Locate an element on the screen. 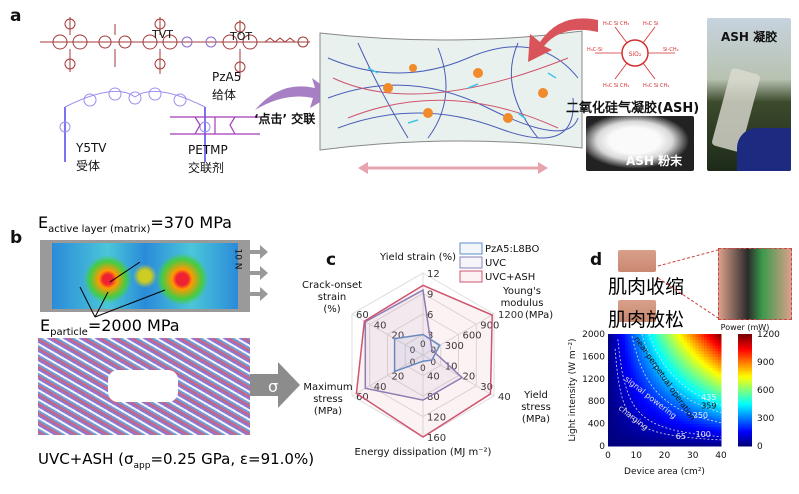  radar-tick-label: 1200 is located at coordinates (510, 315).